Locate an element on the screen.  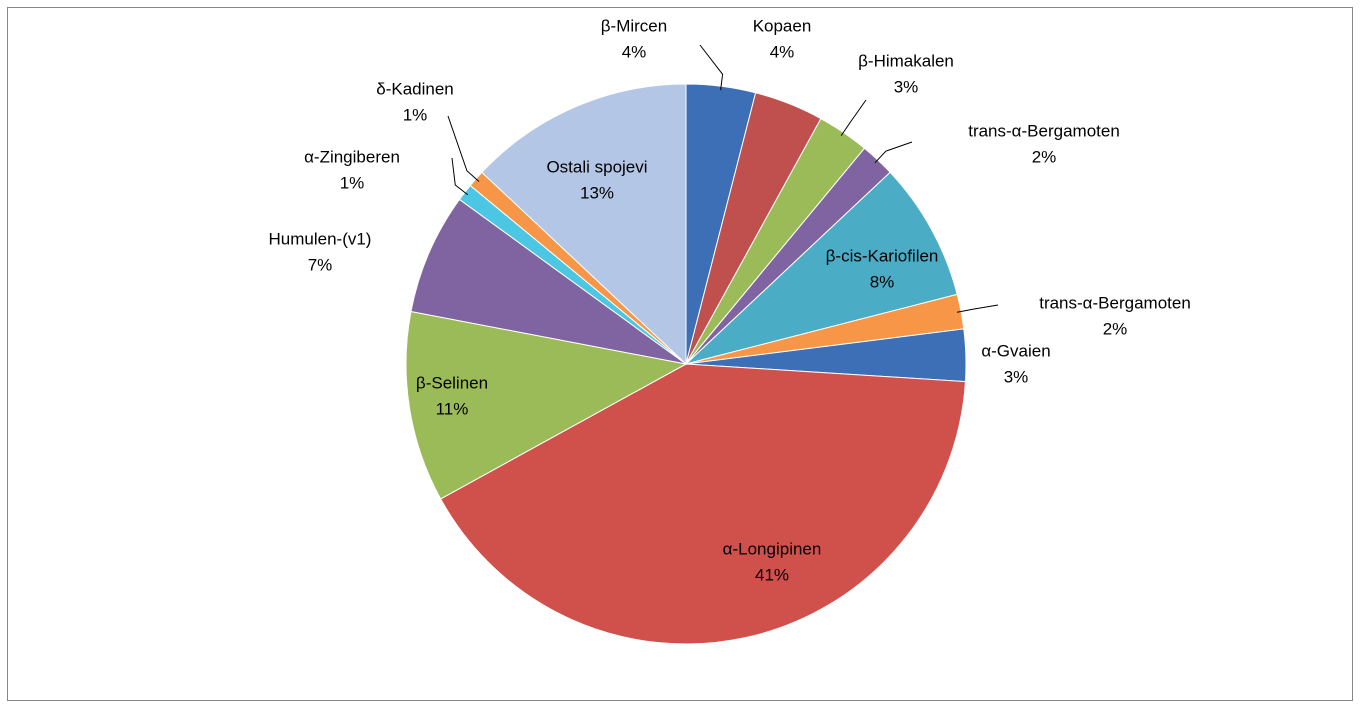
slice-label: β-Selinen is located at coordinates (452, 382).